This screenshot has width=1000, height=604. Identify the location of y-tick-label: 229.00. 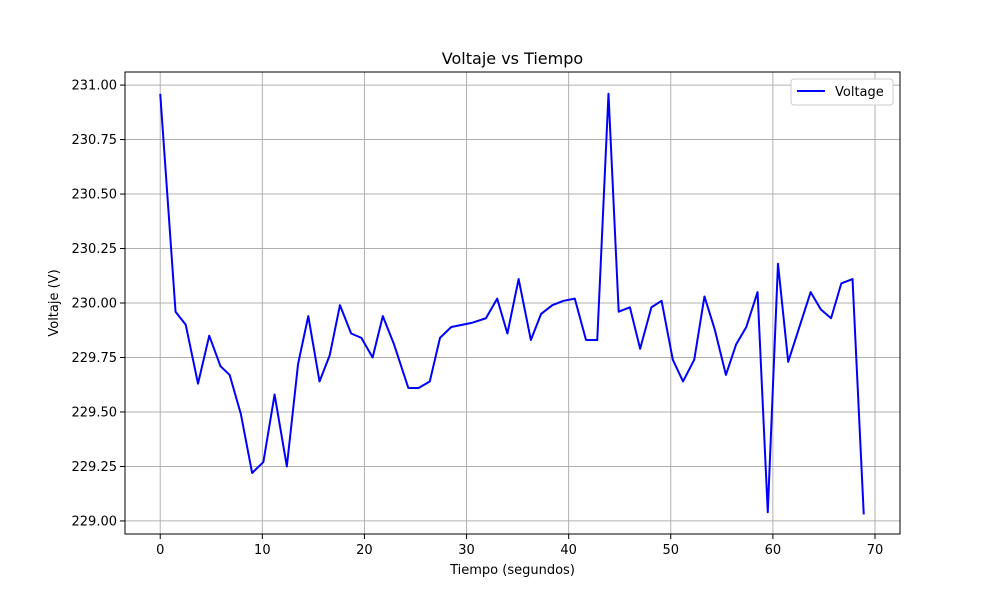
(95, 521).